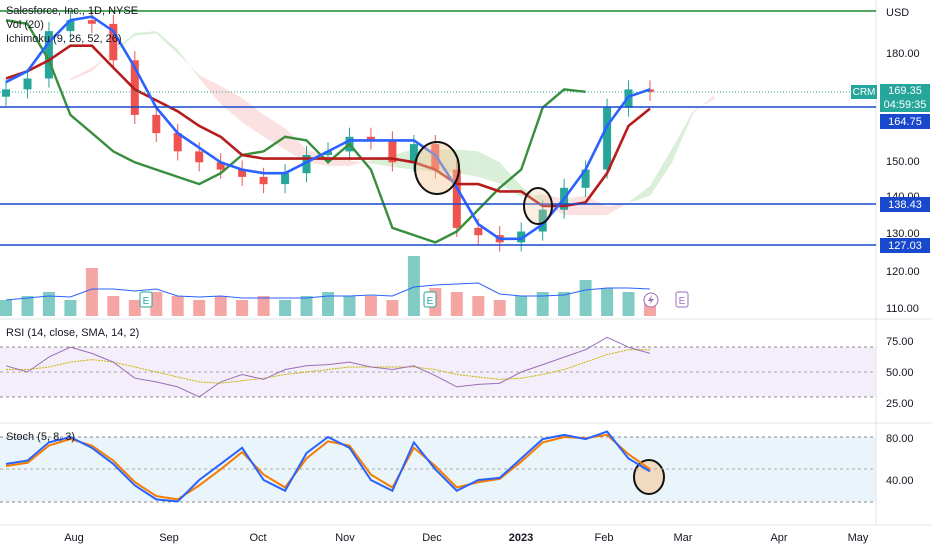 The image size is (932, 550). What do you see at coordinates (604, 538) in the screenshot?
I see `time-label: Feb` at bounding box center [604, 538].